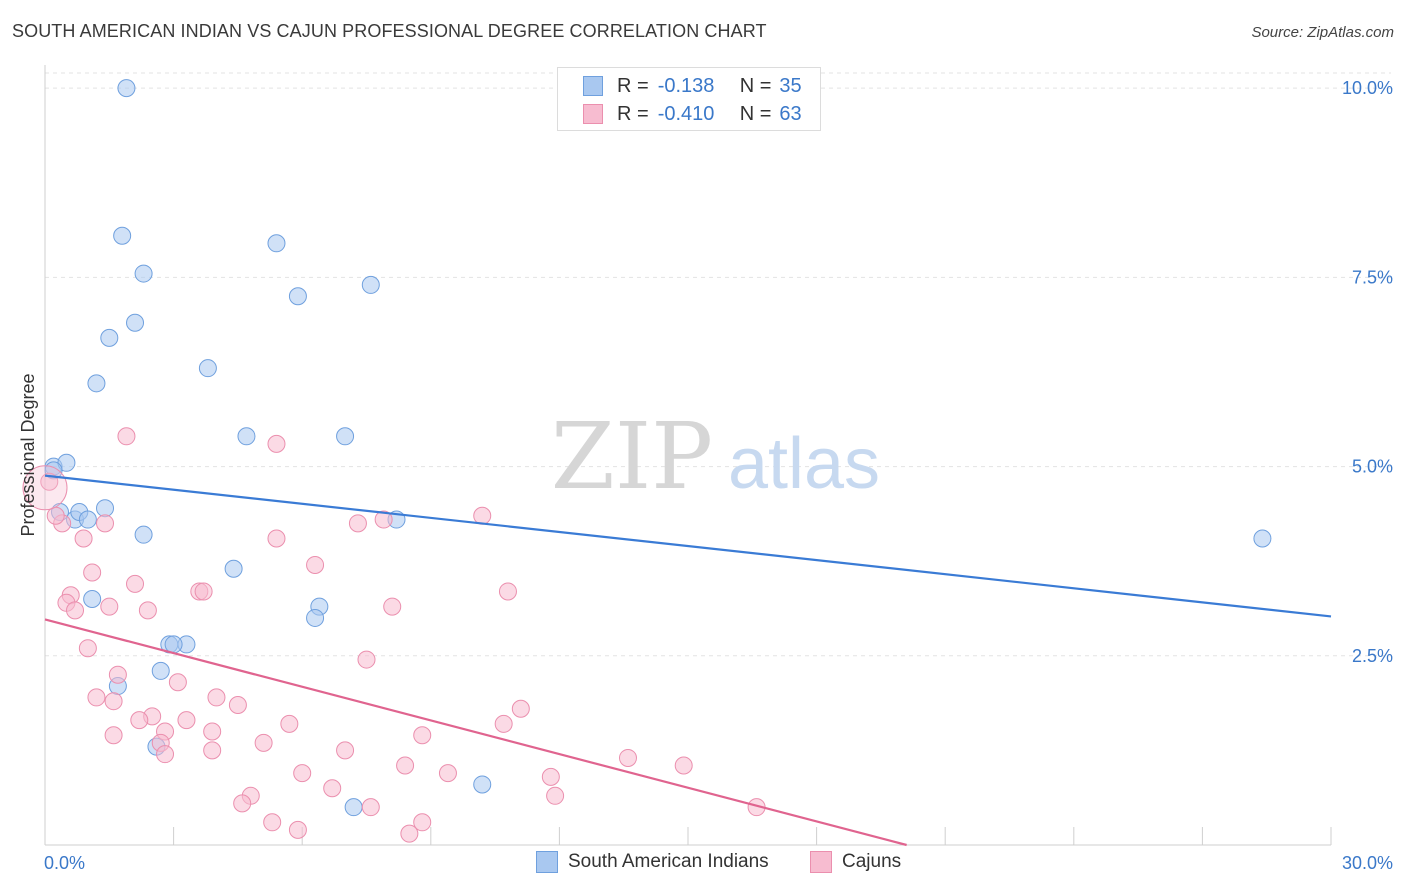 The height and width of the screenshot is (892, 1406). What do you see at coordinates (64, 863) in the screenshot?
I see `x-tick-label-min: 0.0%` at bounding box center [64, 863].